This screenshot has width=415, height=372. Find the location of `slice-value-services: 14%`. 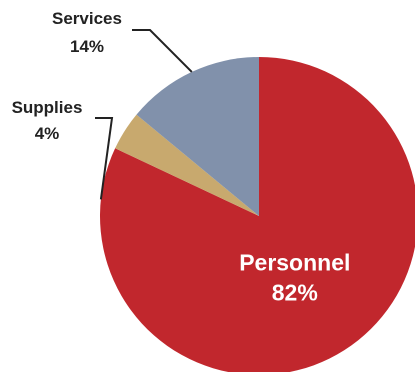

slice-value-services: 14% is located at coordinates (87, 46).